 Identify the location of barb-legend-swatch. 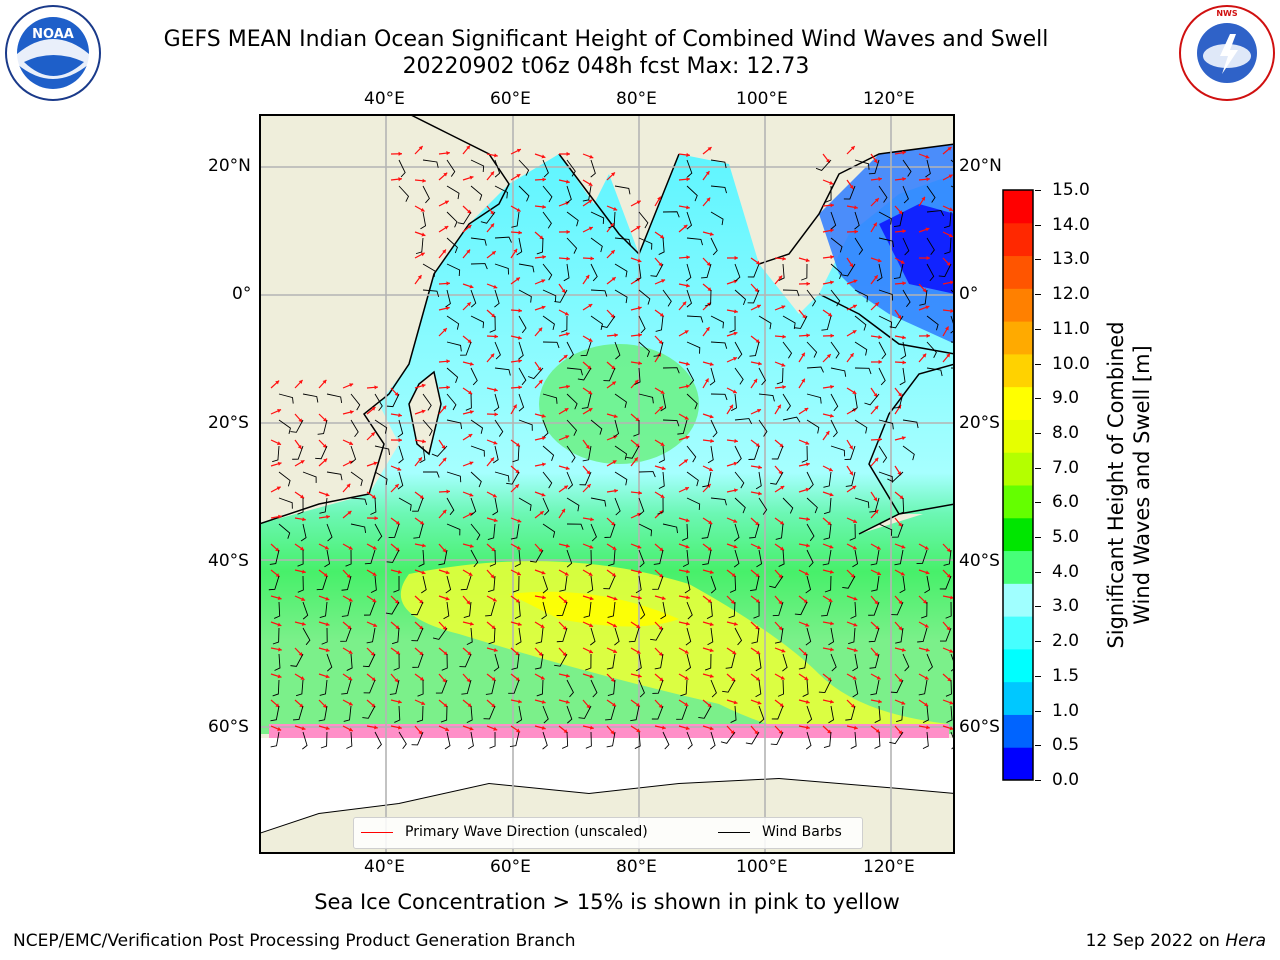
(734, 832).